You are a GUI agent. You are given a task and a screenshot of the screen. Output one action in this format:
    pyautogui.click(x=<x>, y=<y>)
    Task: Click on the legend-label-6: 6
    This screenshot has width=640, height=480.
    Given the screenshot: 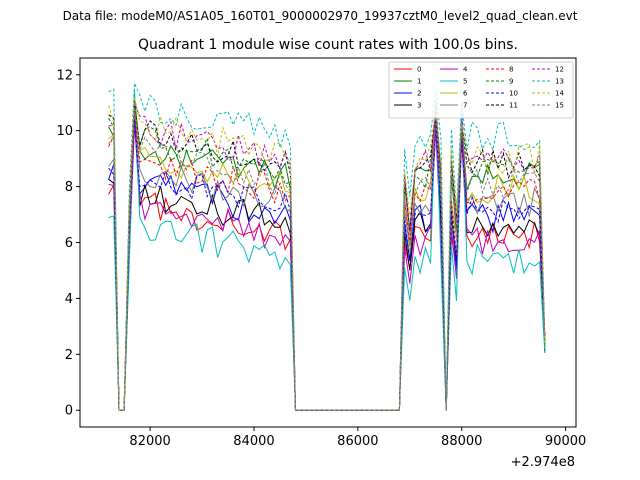 What is the action you would take?
    pyautogui.click(x=465, y=94)
    